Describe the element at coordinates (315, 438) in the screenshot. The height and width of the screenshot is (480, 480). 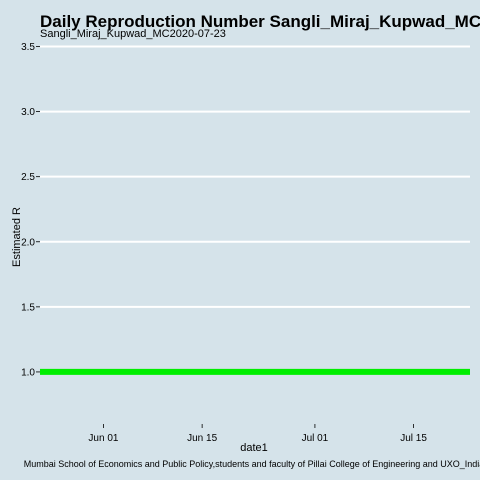
I see `x-tick-label: Jul 01` at that location.